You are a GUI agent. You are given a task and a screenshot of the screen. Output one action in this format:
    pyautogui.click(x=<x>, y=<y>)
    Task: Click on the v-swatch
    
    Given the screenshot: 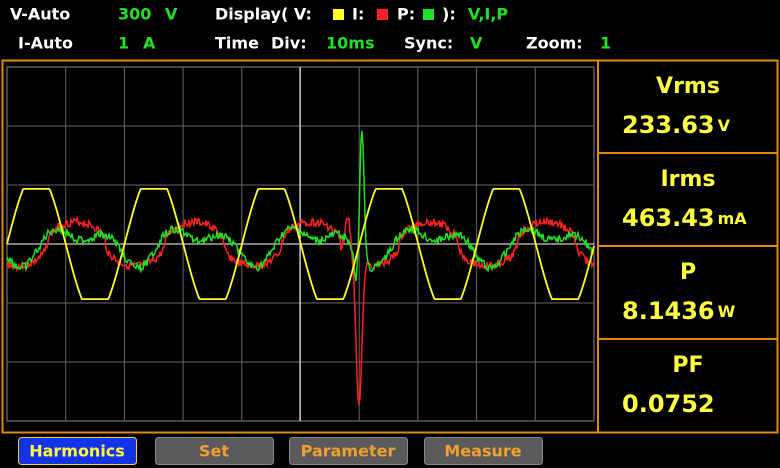 What is the action you would take?
    pyautogui.click(x=338, y=14)
    